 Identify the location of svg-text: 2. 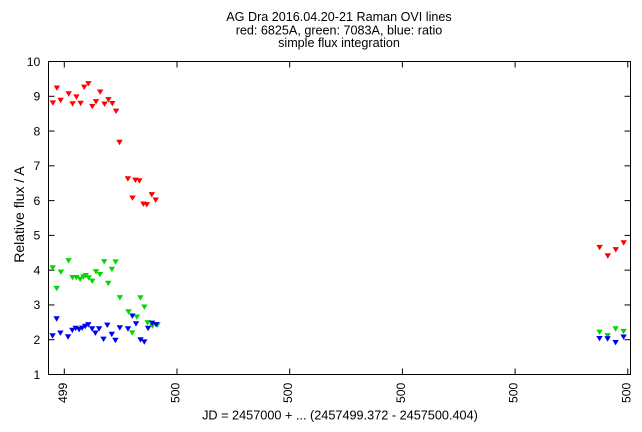
(37, 340).